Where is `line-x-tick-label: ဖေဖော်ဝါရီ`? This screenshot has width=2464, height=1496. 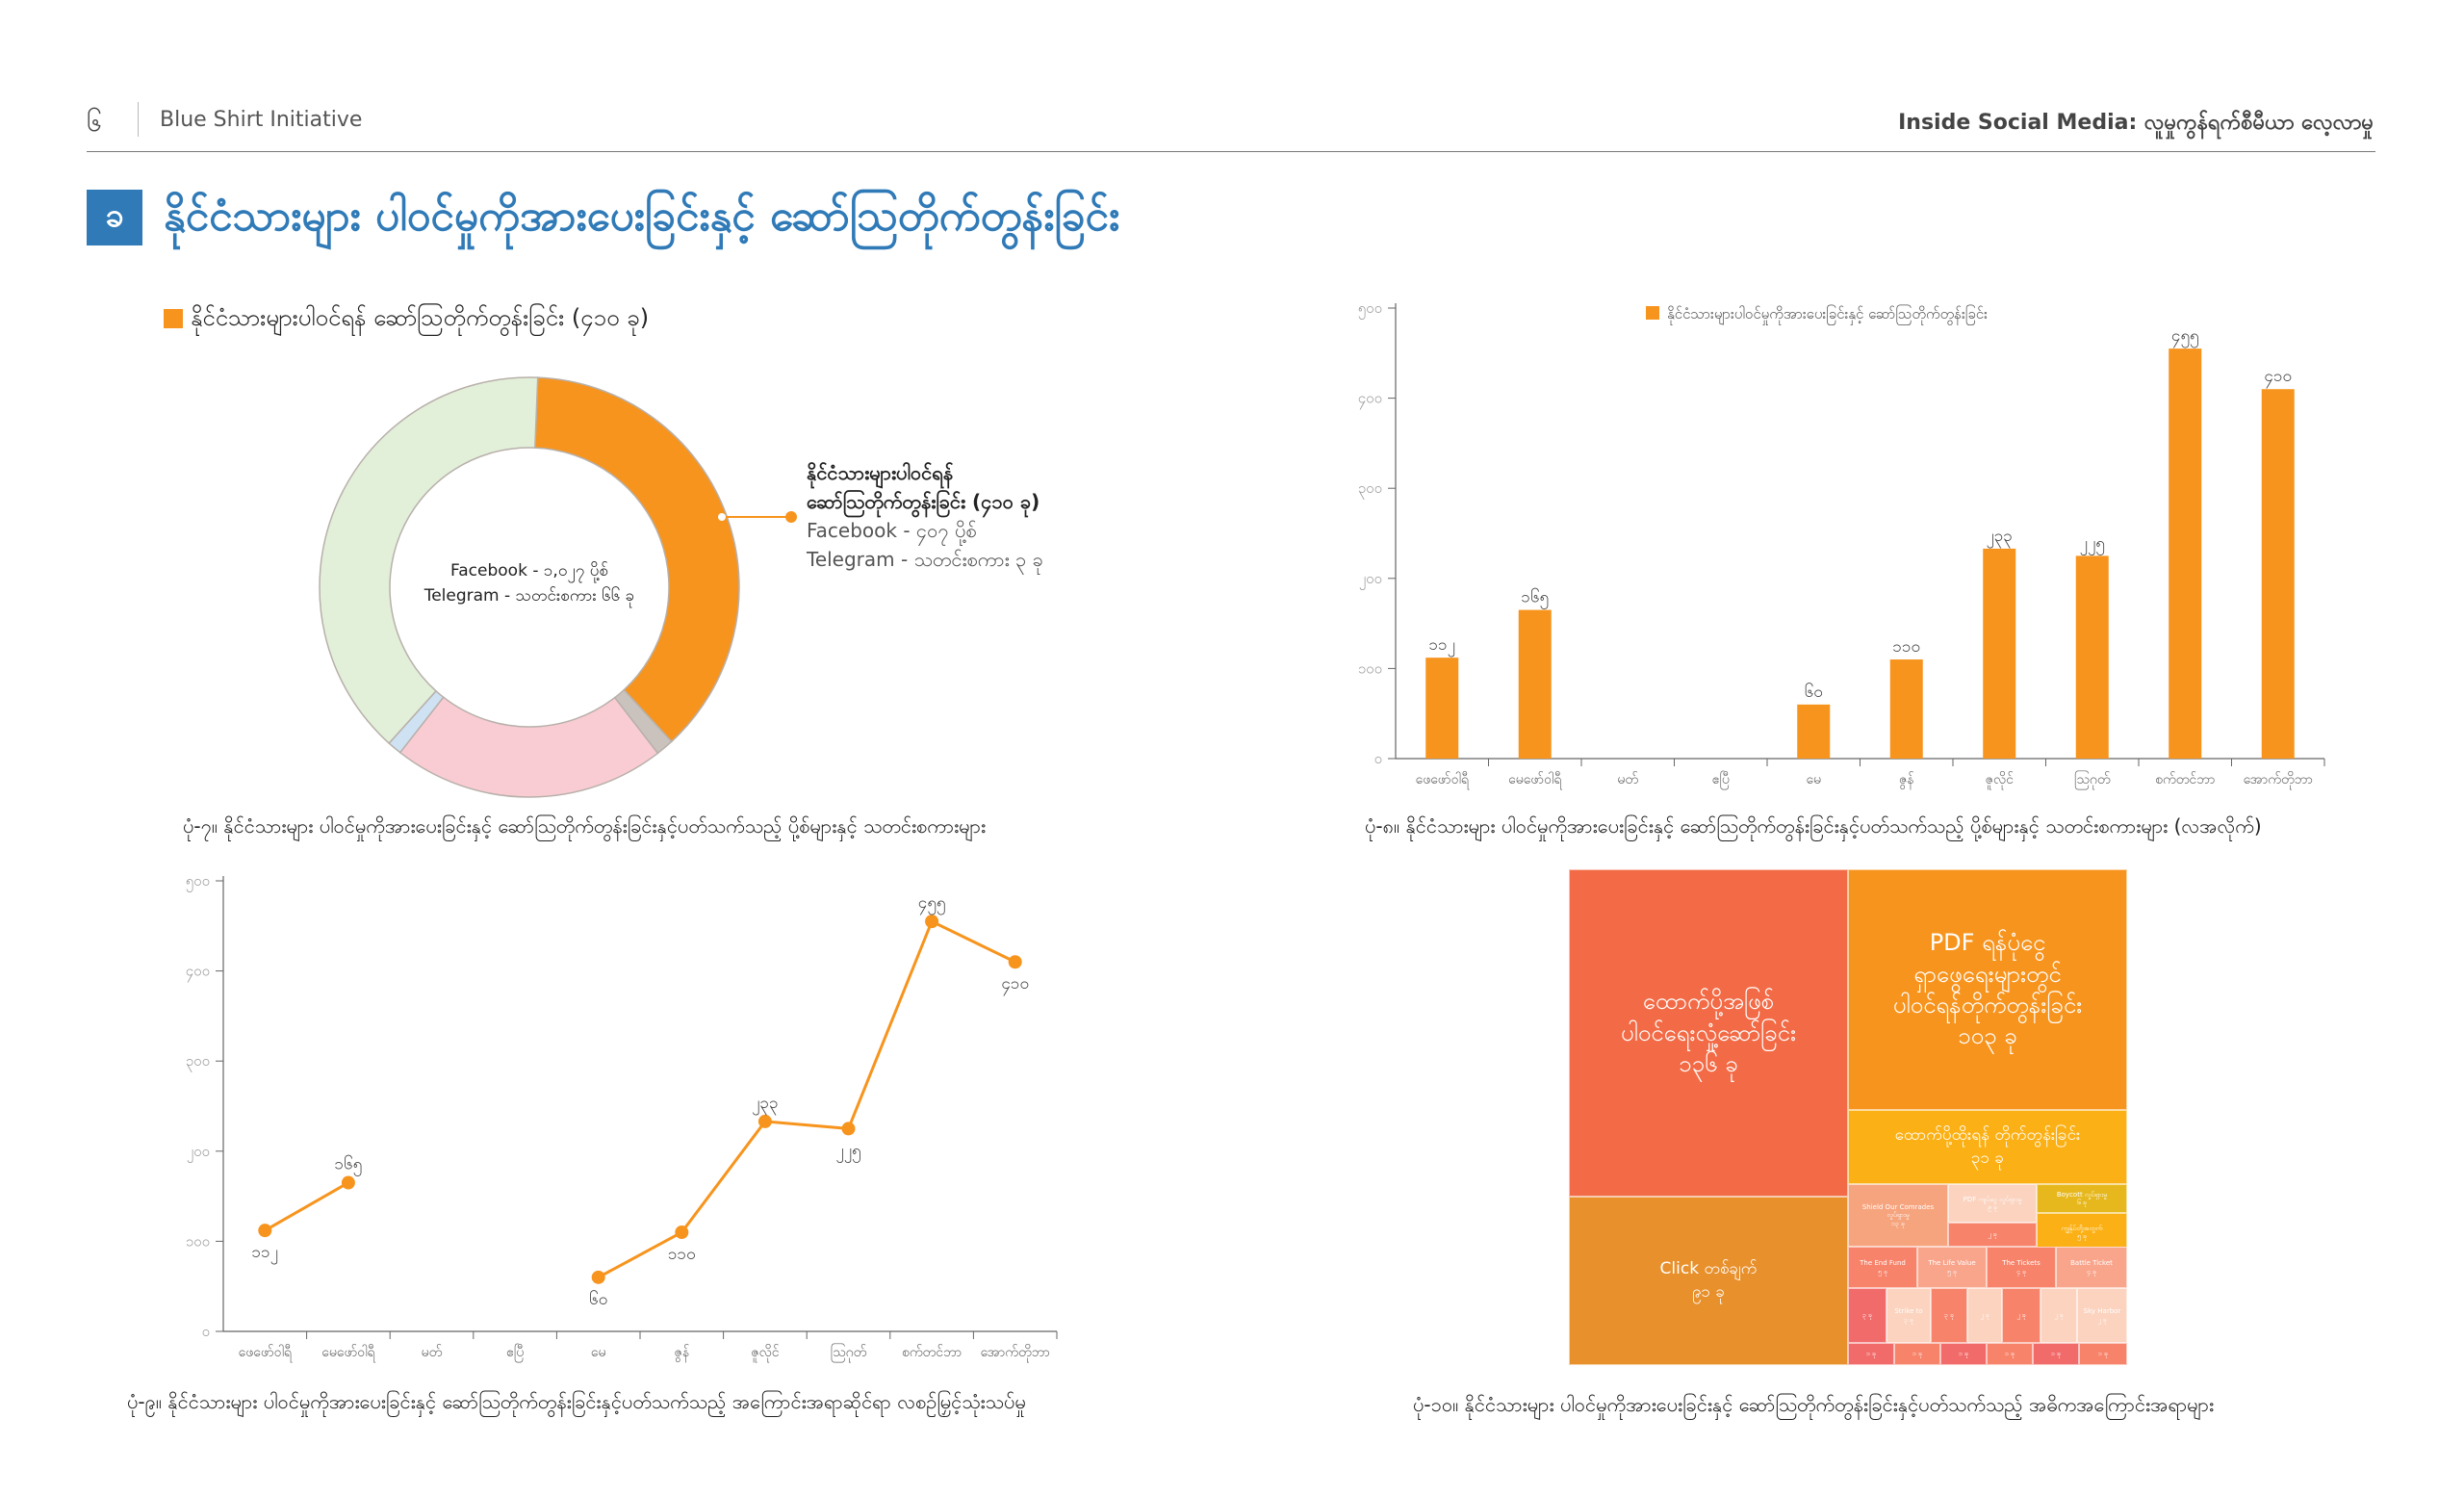
line-x-tick-label: ဖေဖော်ဝါရီ is located at coordinates (266, 1354).